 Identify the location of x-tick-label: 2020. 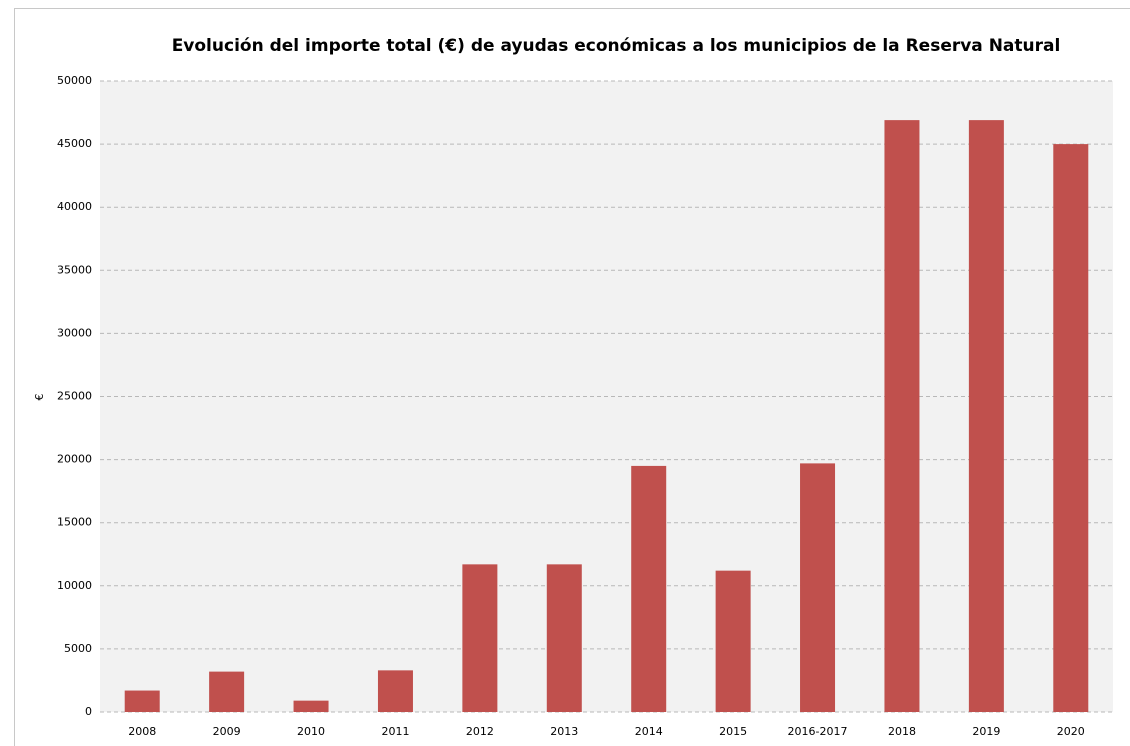
(1071, 731).